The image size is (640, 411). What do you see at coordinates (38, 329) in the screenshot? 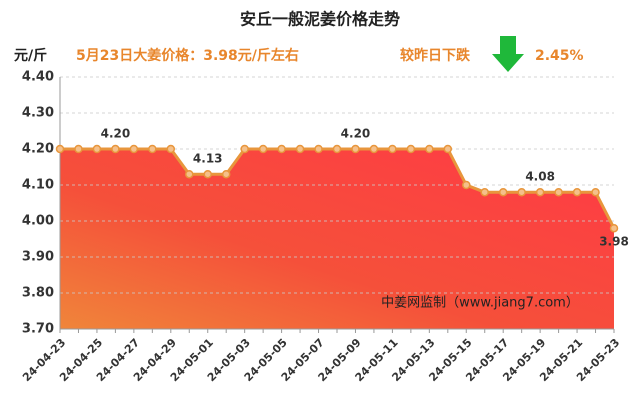
I see `y-tick-label: 3.70` at bounding box center [38, 329].